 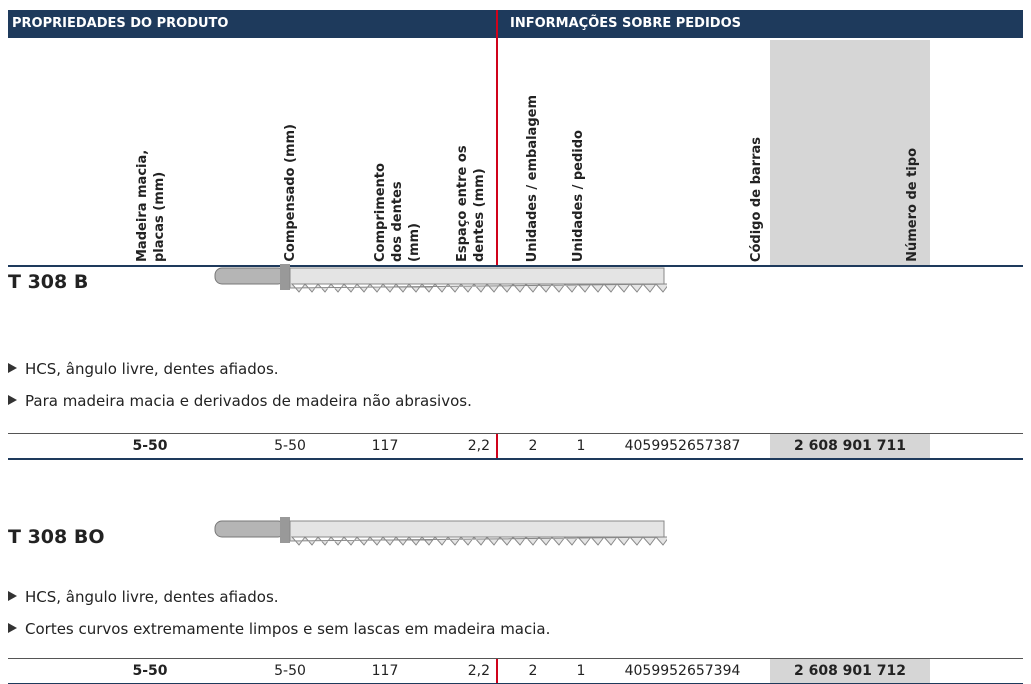 What do you see at coordinates (120, 23) in the screenshot?
I see `header-left: PROPRIEDADES DO PRODUTO` at bounding box center [120, 23].